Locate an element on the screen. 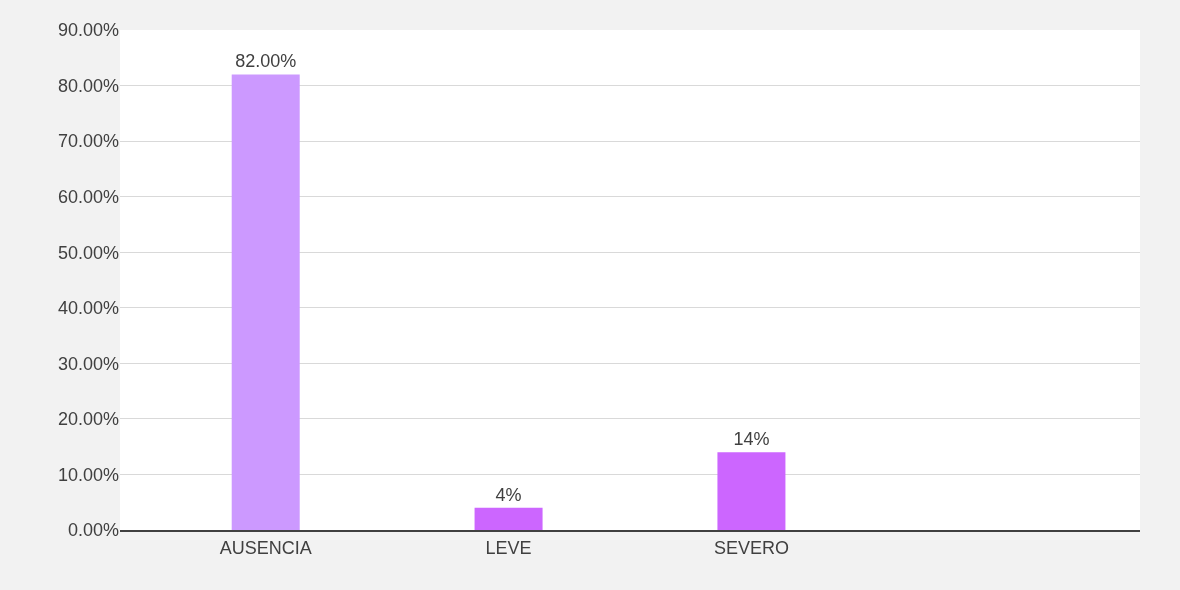 This screenshot has width=1180, height=590. y-tick-label: 40.00% is located at coordinates (88, 308).